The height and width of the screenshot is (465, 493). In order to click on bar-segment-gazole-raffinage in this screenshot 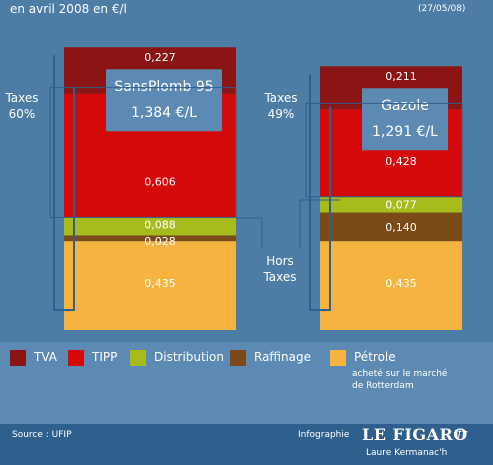, I will do `click(401, 227)`.